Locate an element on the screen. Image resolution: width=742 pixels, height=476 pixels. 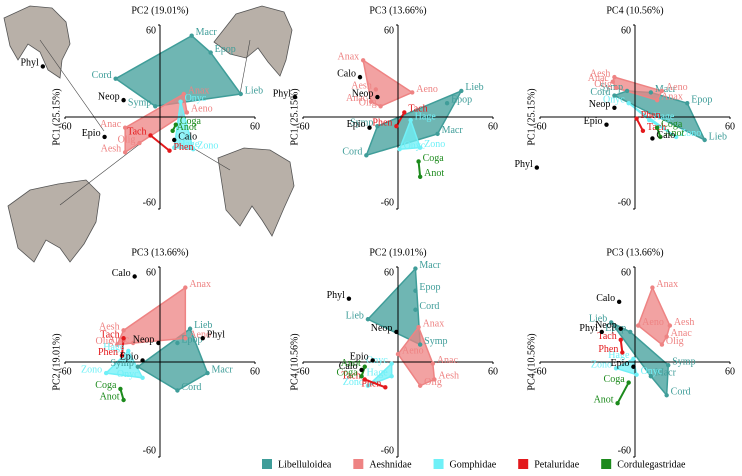
y-tick-label: 60 is located at coordinates (389, 30).